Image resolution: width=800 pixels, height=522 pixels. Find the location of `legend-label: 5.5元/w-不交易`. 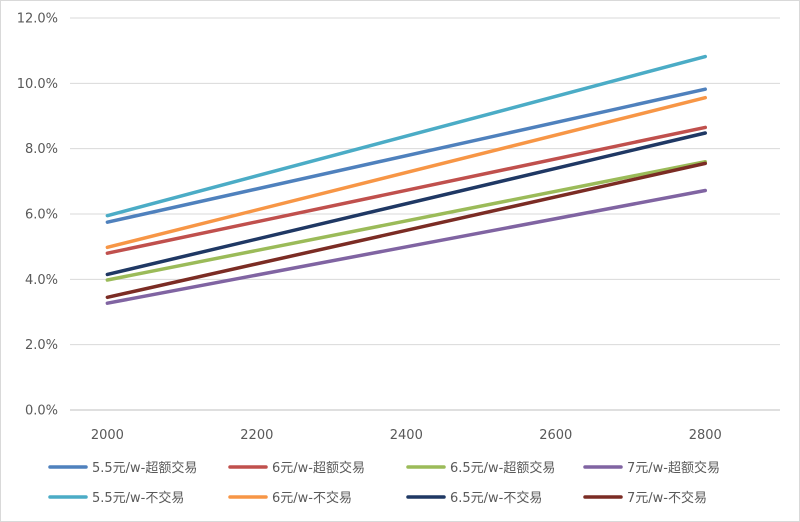

legend-label: 5.5元/w-不交易 is located at coordinates (138, 498).